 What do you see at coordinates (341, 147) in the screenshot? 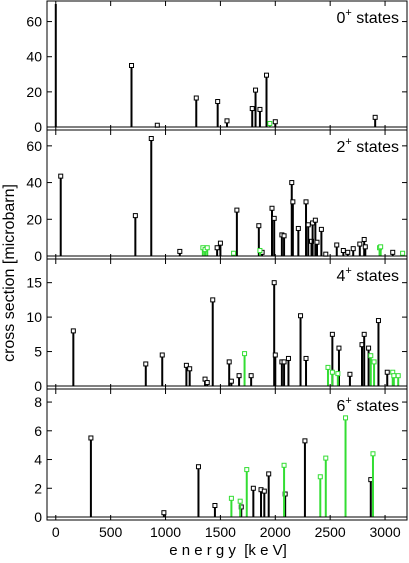
I see `panel-label-number: 2` at bounding box center [341, 147].